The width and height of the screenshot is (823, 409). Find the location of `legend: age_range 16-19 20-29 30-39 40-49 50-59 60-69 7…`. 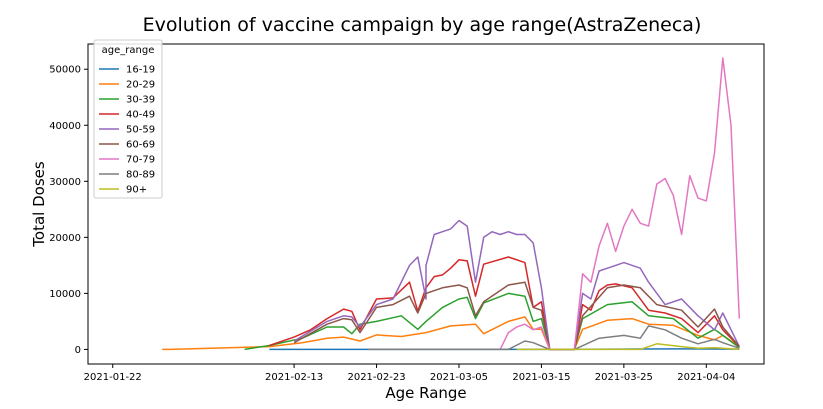

legend: age_range 16-19 20-29 30-39 40-49 50-59 60-69 7… is located at coordinates (128, 119).